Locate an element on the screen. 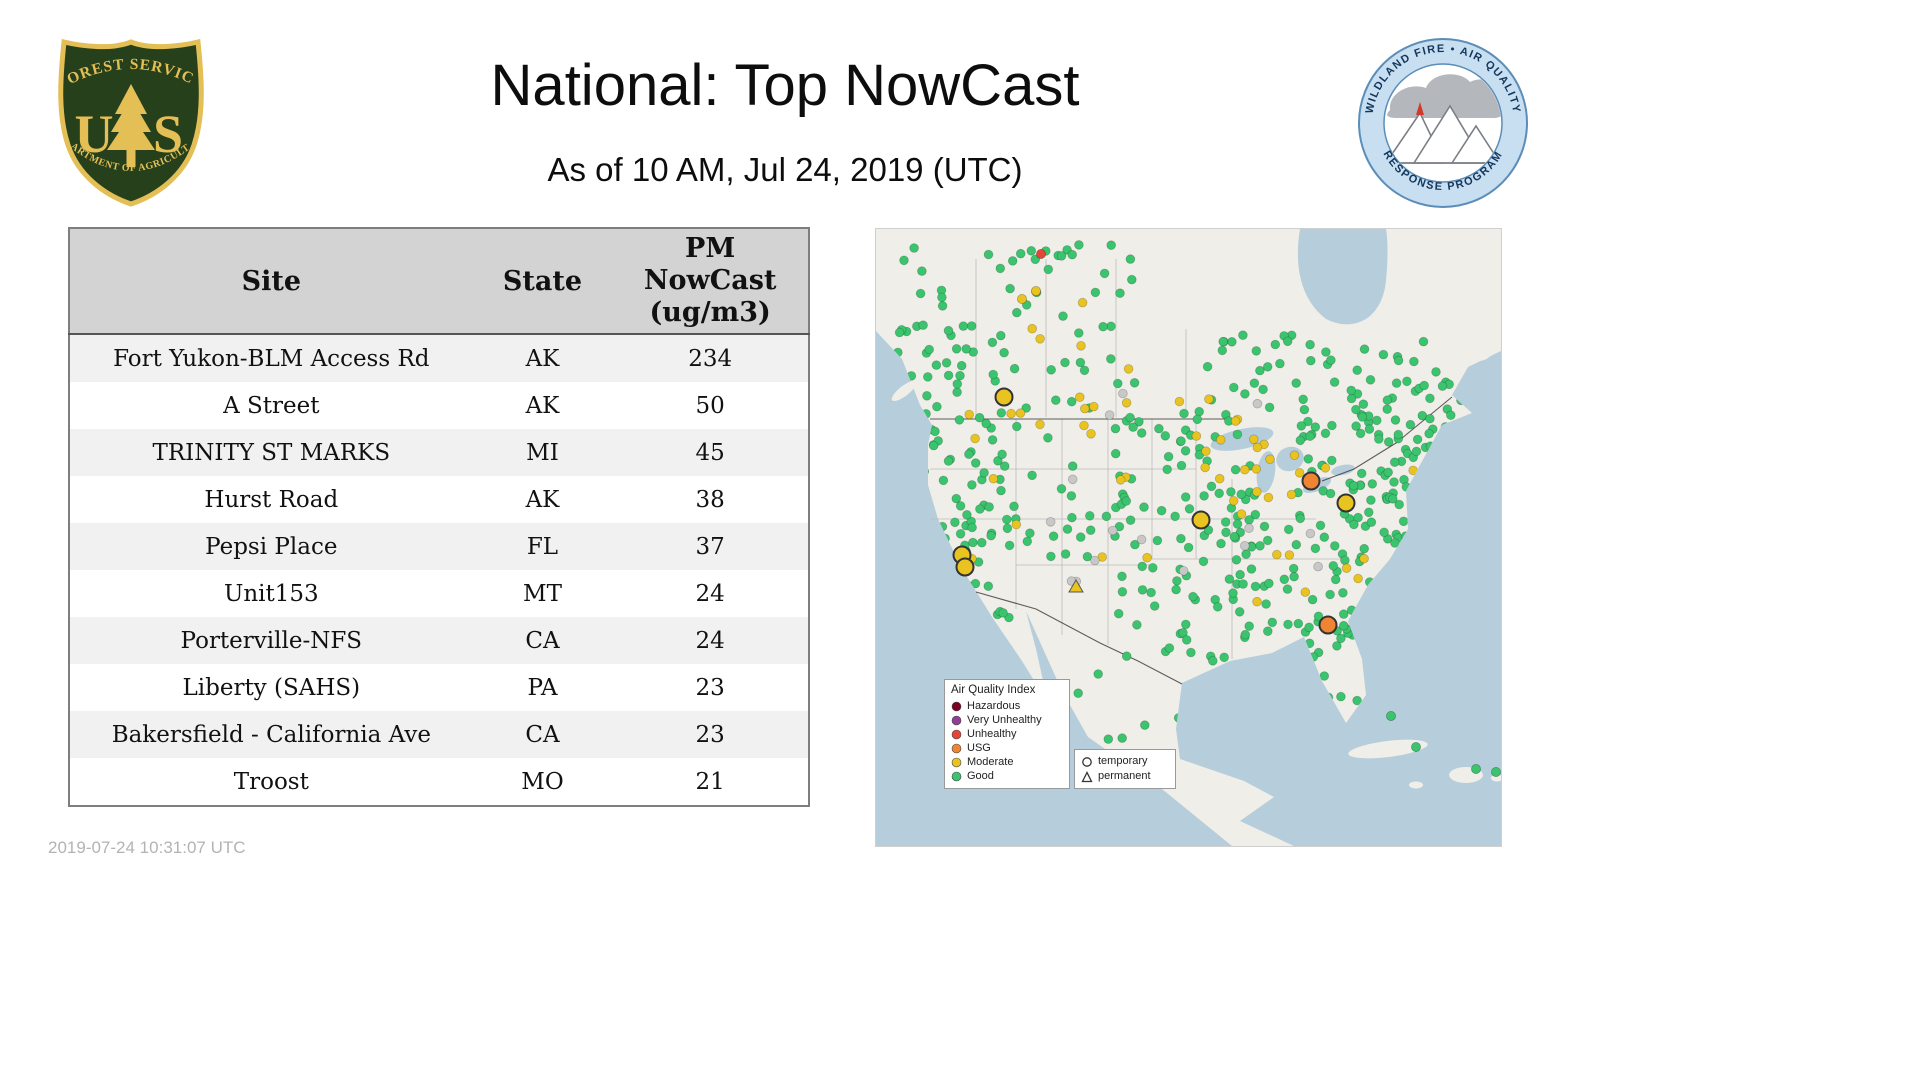 The height and width of the screenshot is (1080, 1920). site-cell: Hurst Road is located at coordinates (271, 499).